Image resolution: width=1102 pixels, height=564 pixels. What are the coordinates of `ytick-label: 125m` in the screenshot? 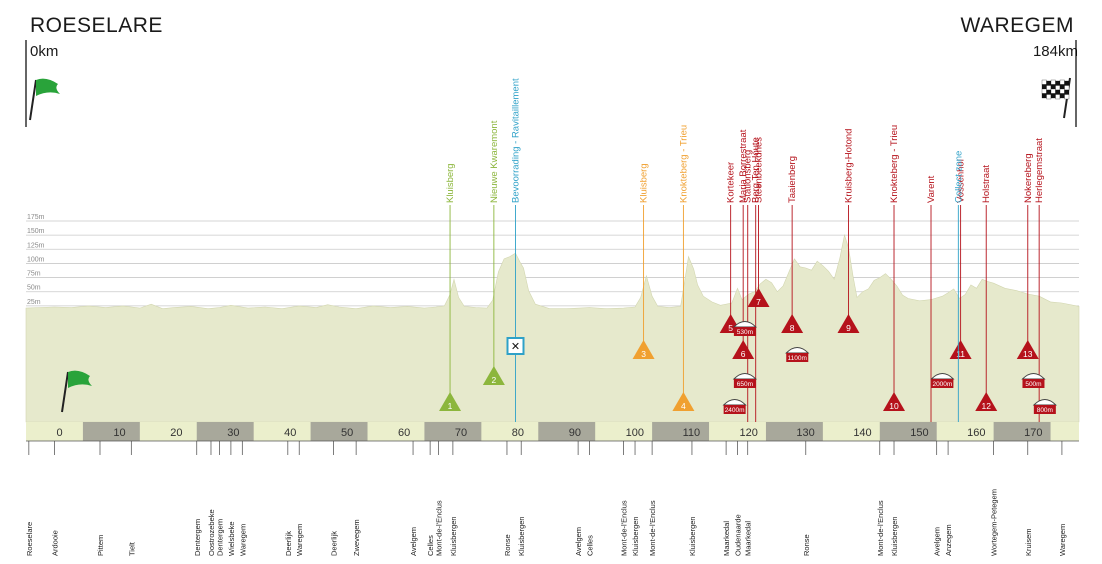 It's located at (36, 245).